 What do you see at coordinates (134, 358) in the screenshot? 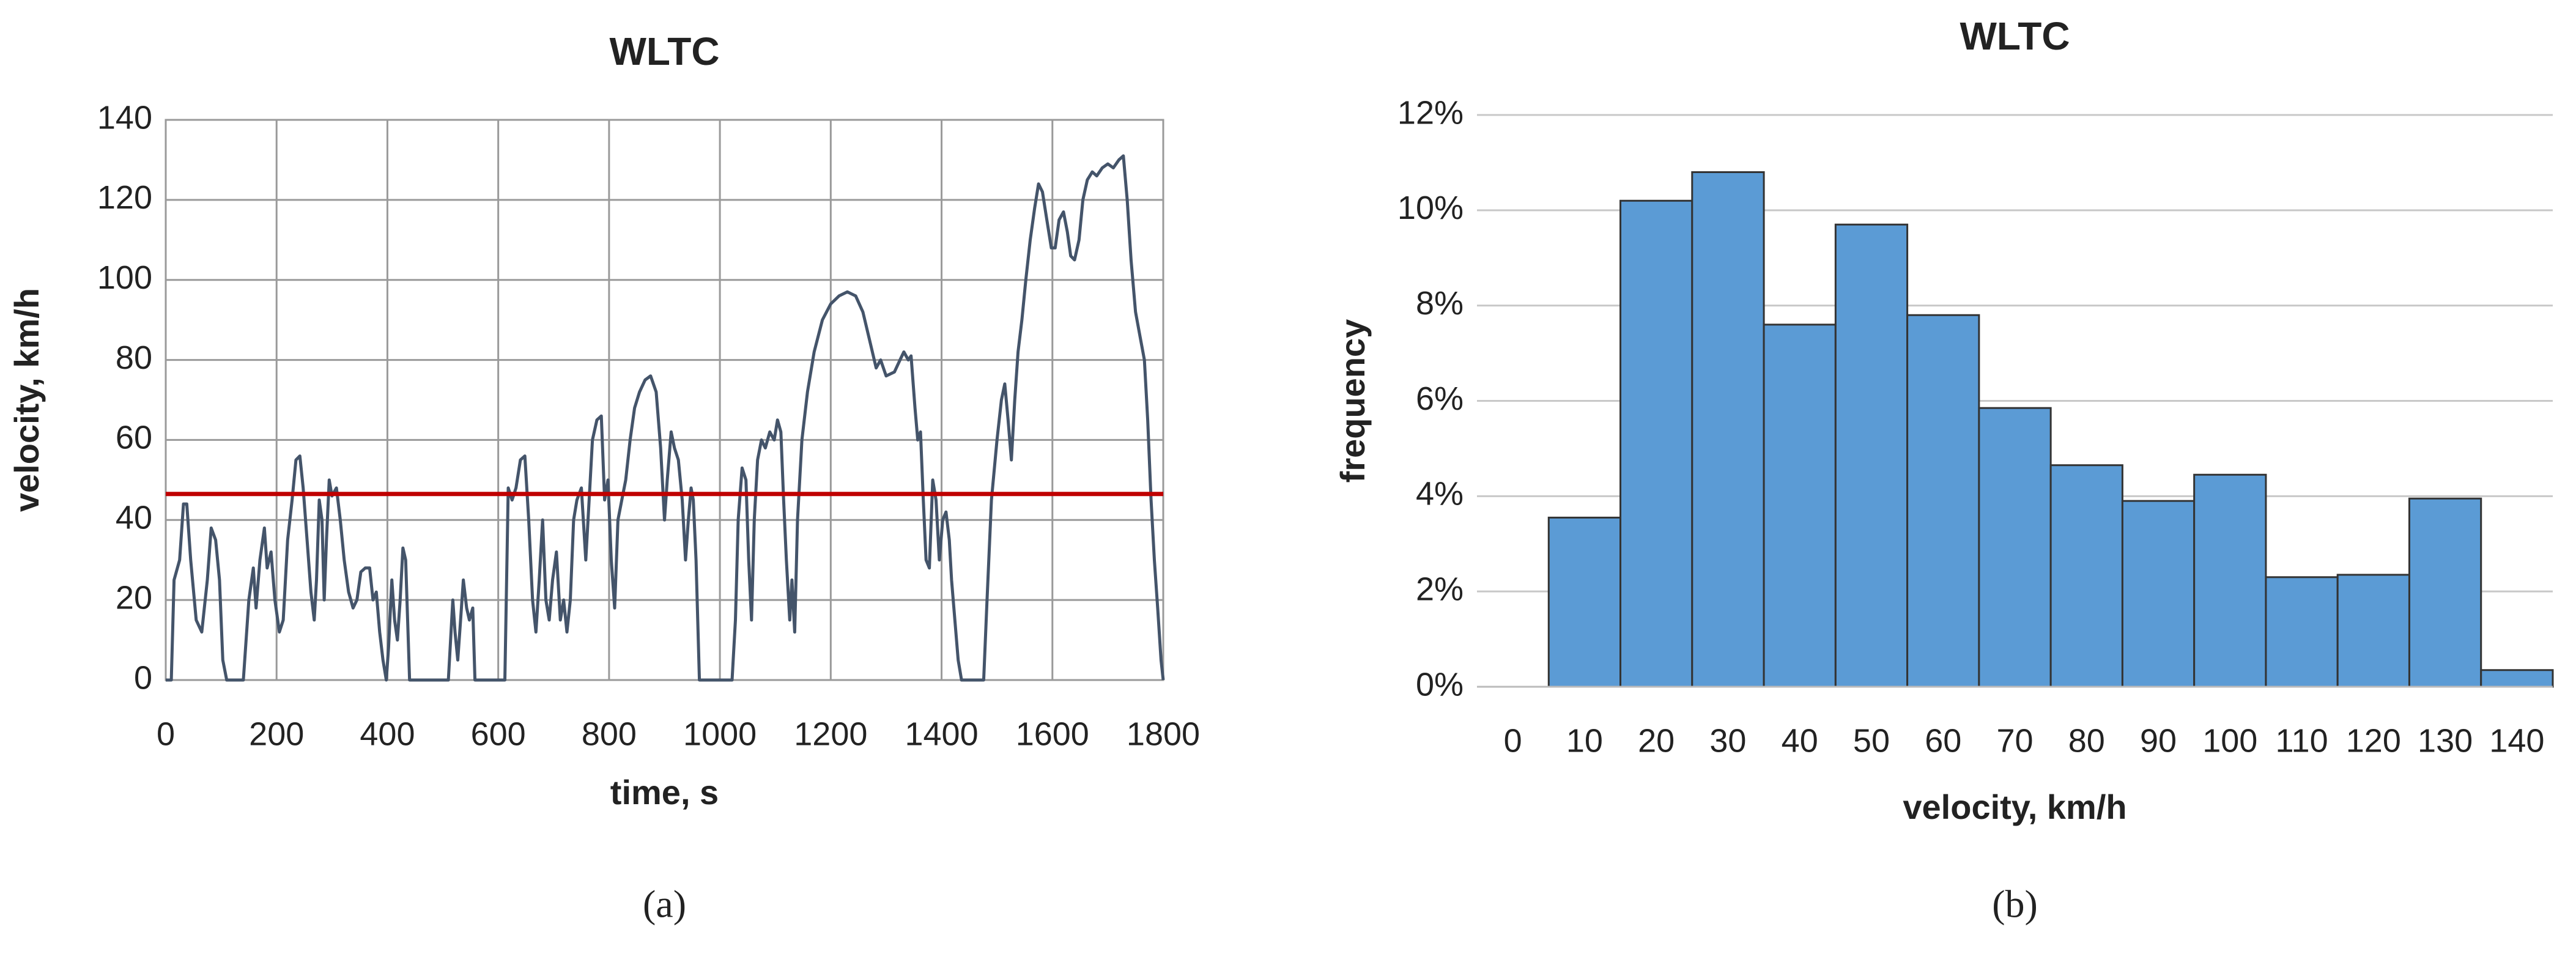
I see `y-tick-label: 80` at bounding box center [134, 358].